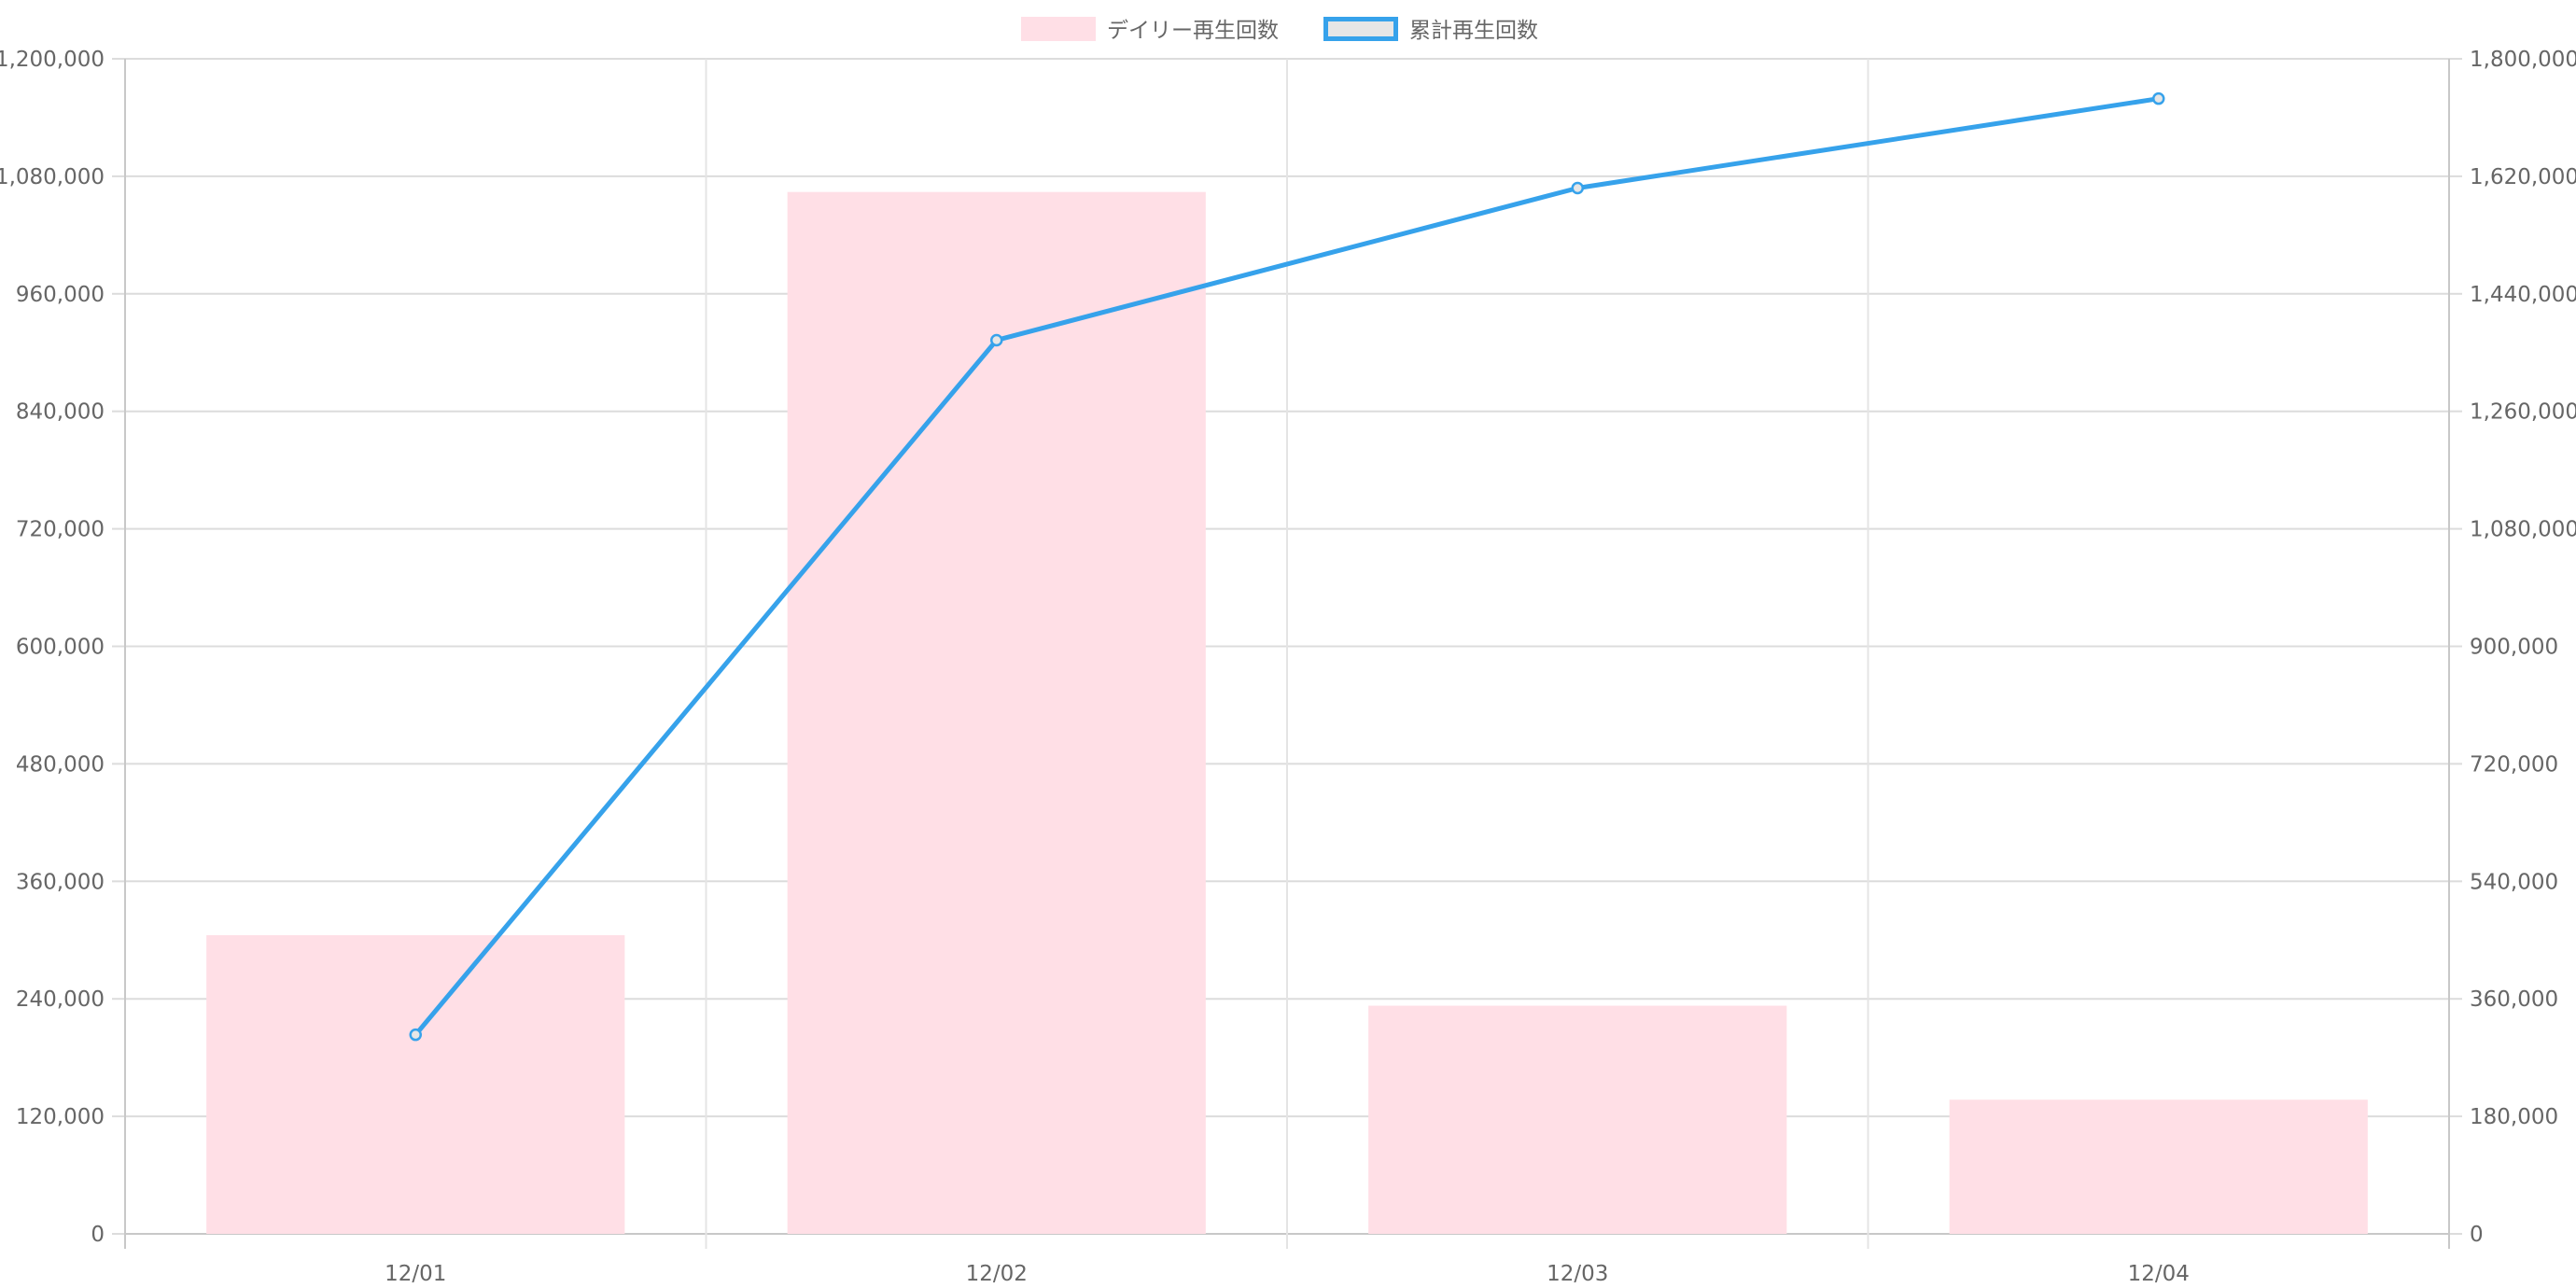 The width and height of the screenshot is (2576, 1288). What do you see at coordinates (60, 295) in the screenshot?
I see `y-left-tick-label: 960,000` at bounding box center [60, 295].